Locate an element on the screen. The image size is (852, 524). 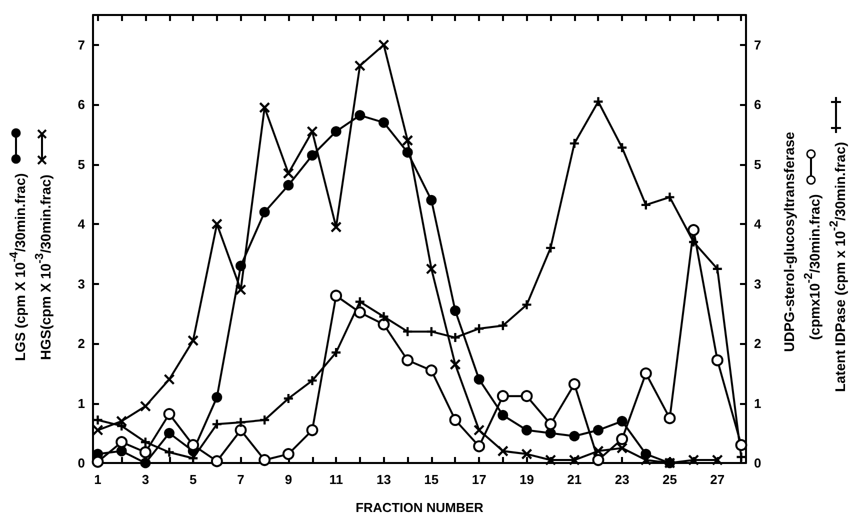
y-tick-label: 1 is located at coordinates (81, 403).